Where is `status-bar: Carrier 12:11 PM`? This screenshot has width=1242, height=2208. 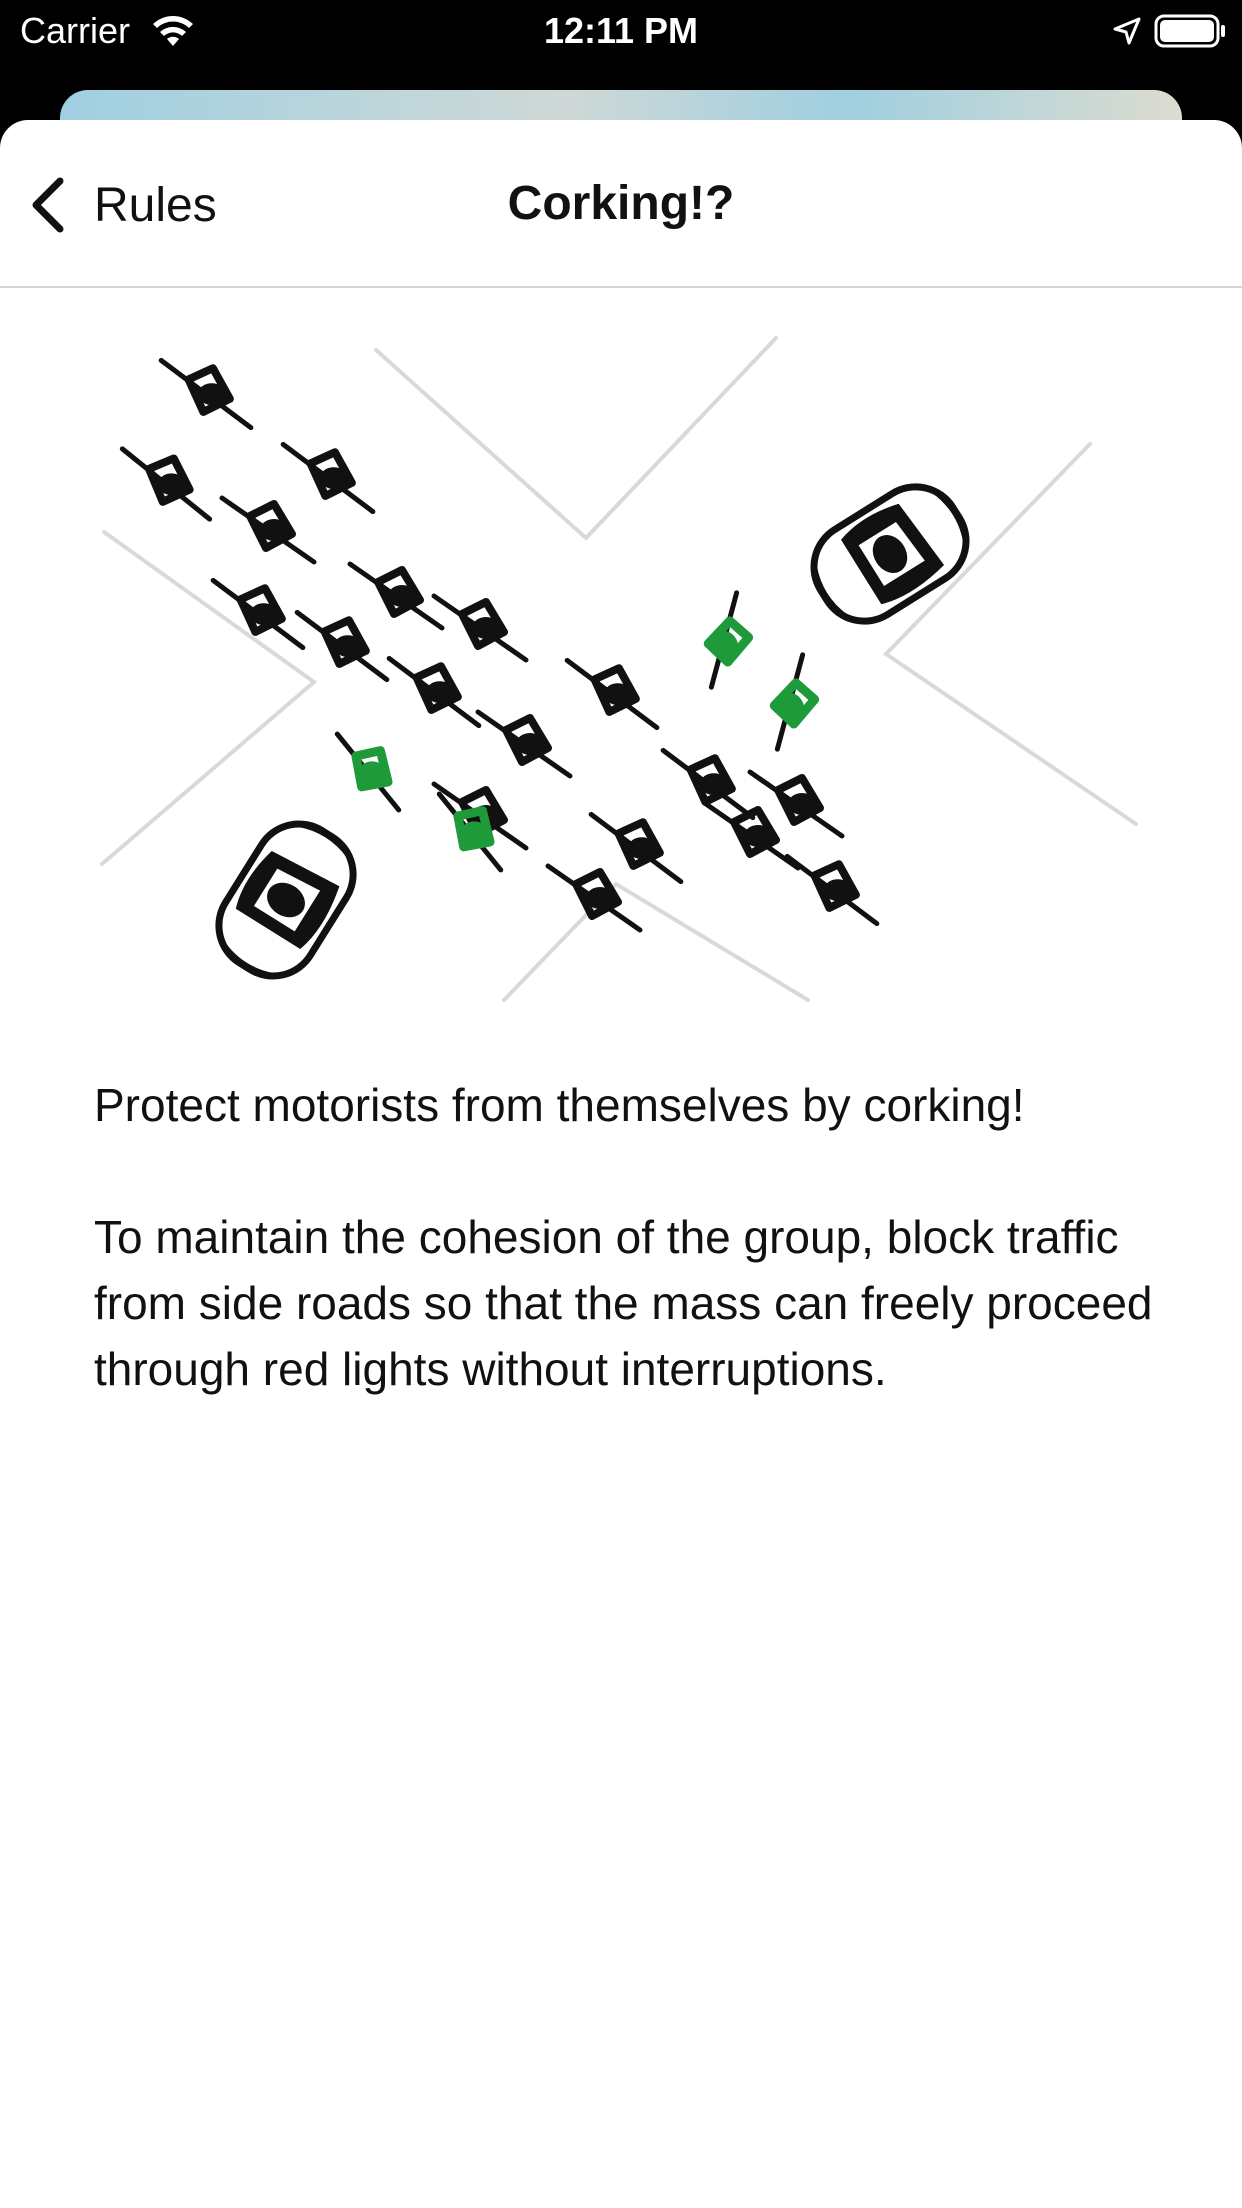 status-bar: Carrier 12:11 PM is located at coordinates (621, 31).